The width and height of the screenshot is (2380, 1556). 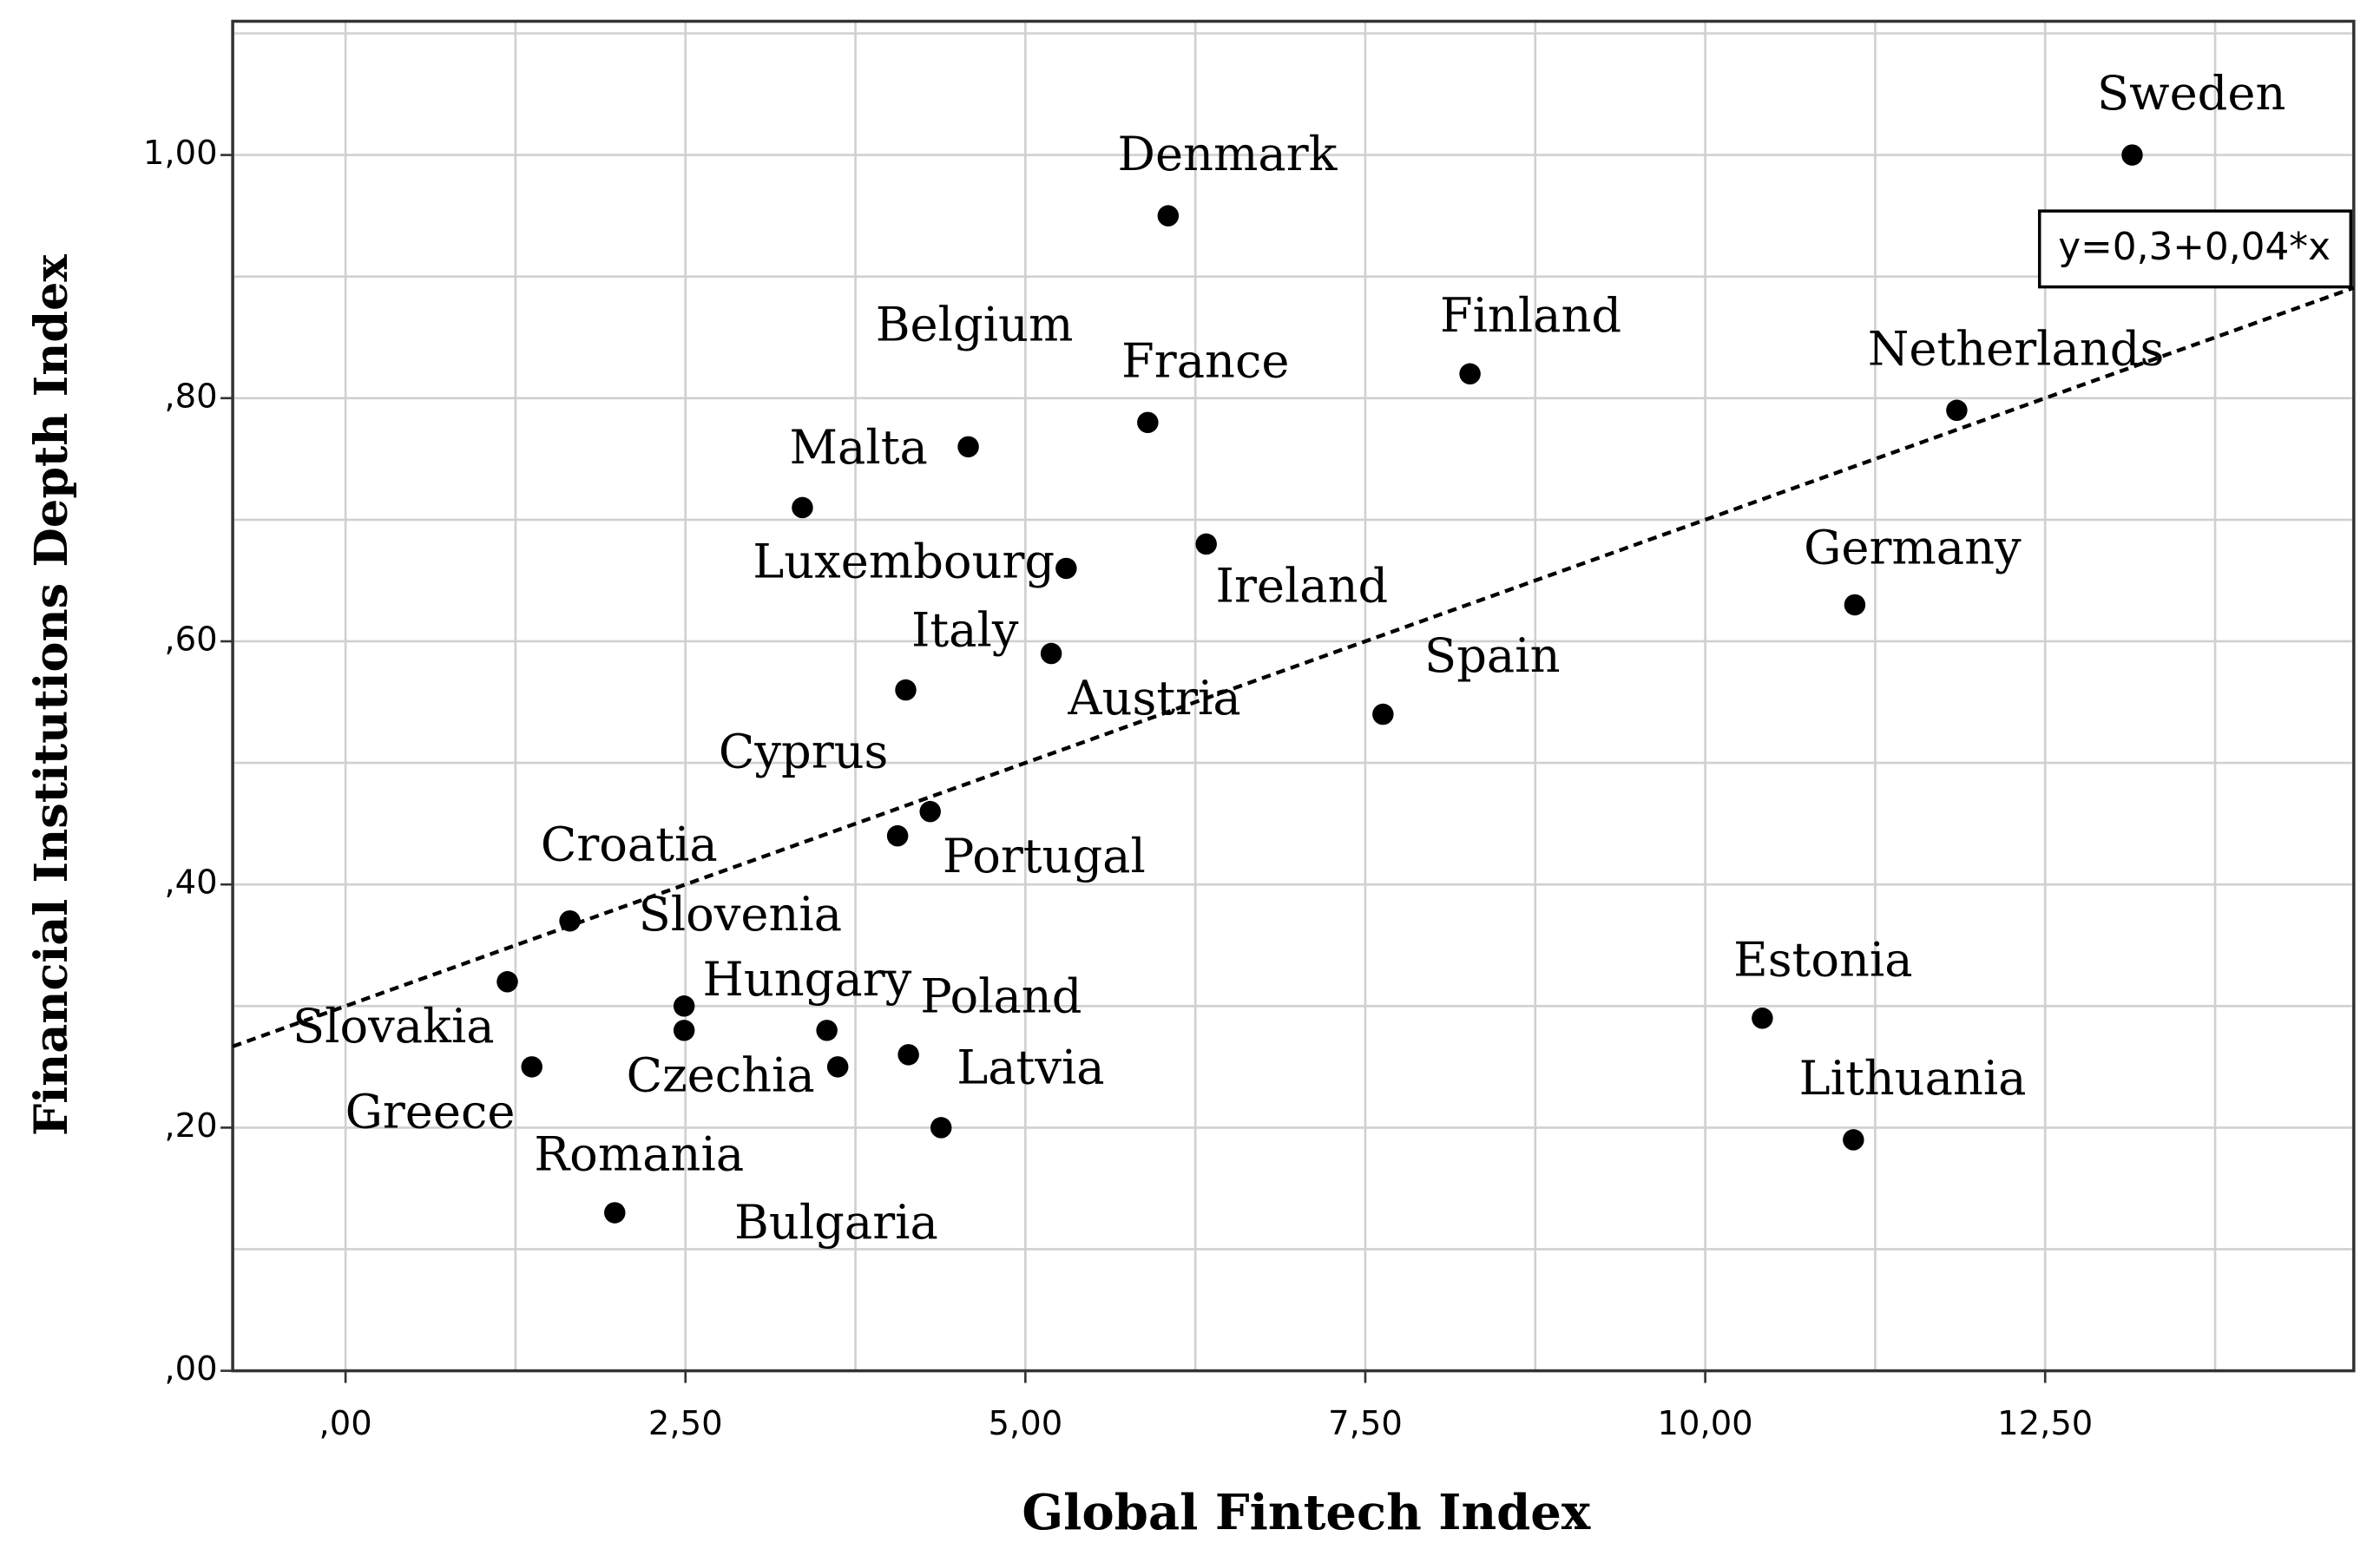 I want to click on y-tick-label: 1,00, so click(x=180, y=153).